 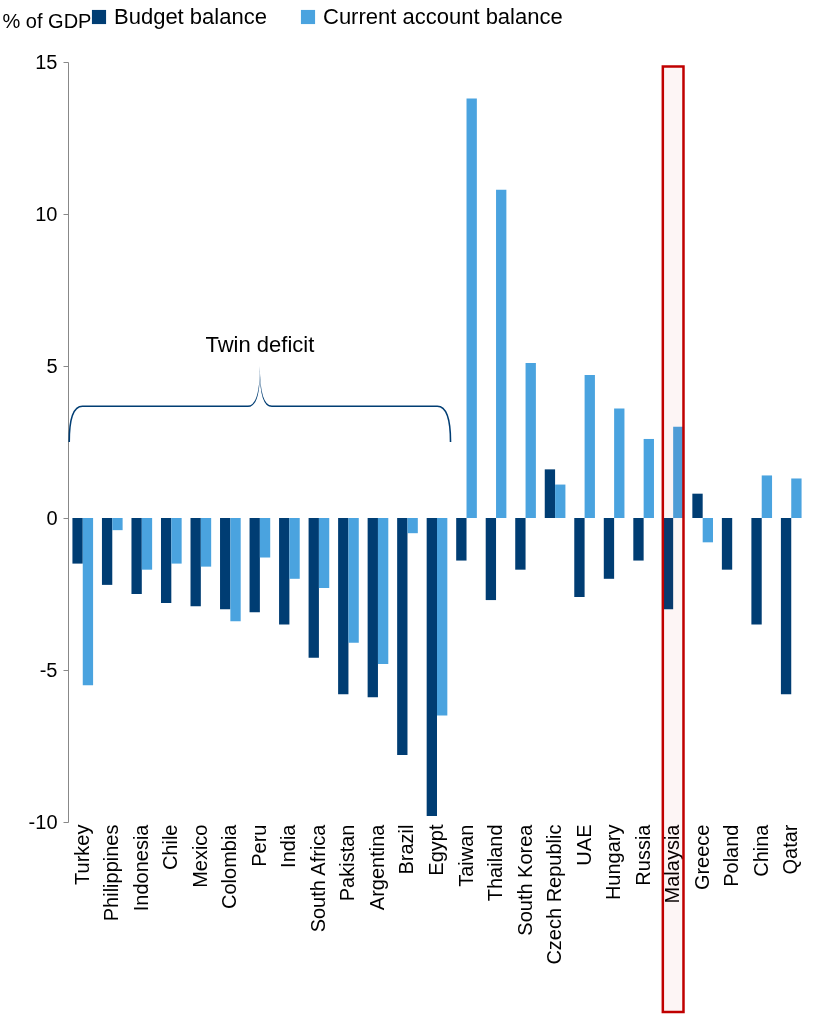 What do you see at coordinates (406, 849) in the screenshot?
I see `x-tick-label: Brazil` at bounding box center [406, 849].